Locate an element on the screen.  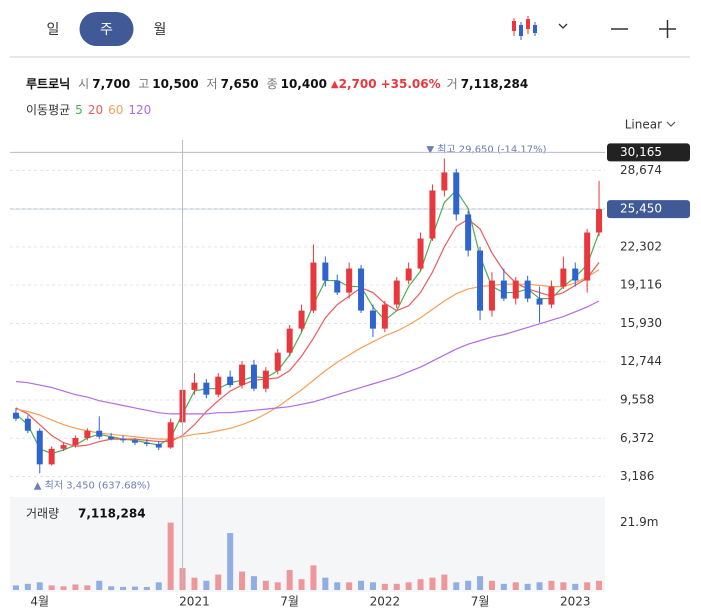
volume-label: 거래량 is located at coordinates (42, 514).